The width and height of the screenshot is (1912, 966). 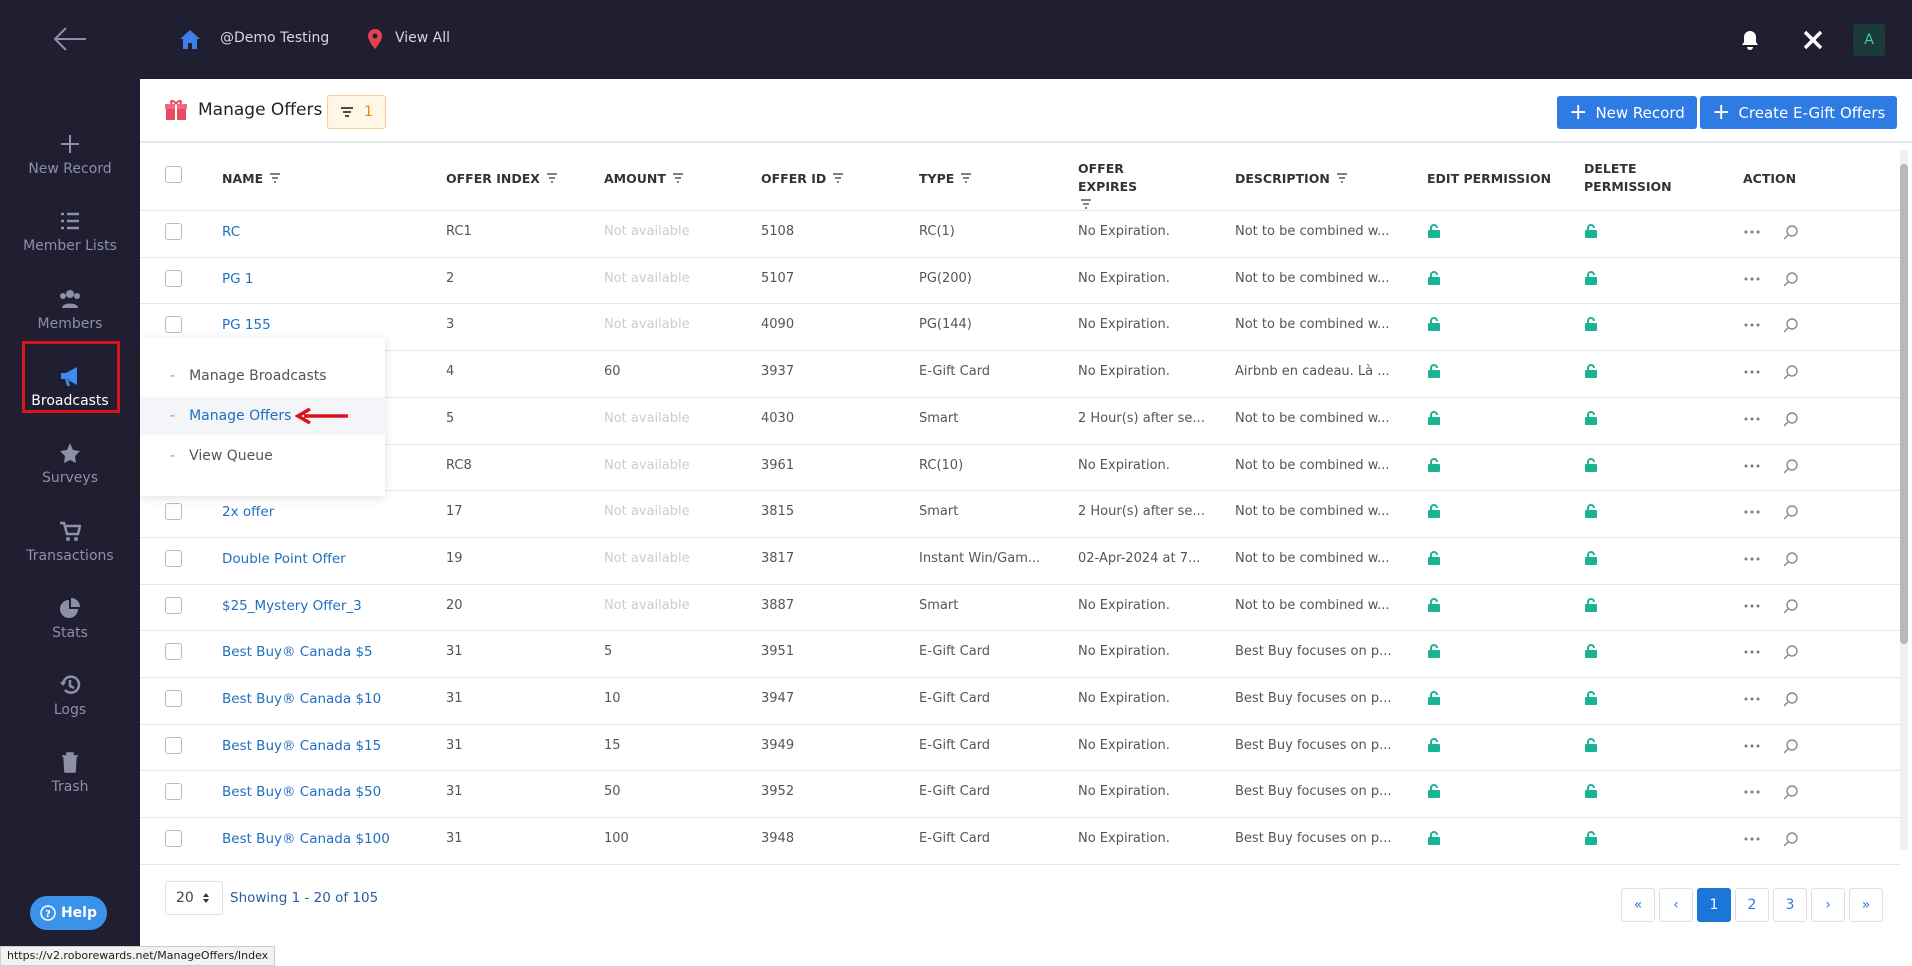 I want to click on offer-name: Best Buy® Canada $10, so click(x=302, y=699).